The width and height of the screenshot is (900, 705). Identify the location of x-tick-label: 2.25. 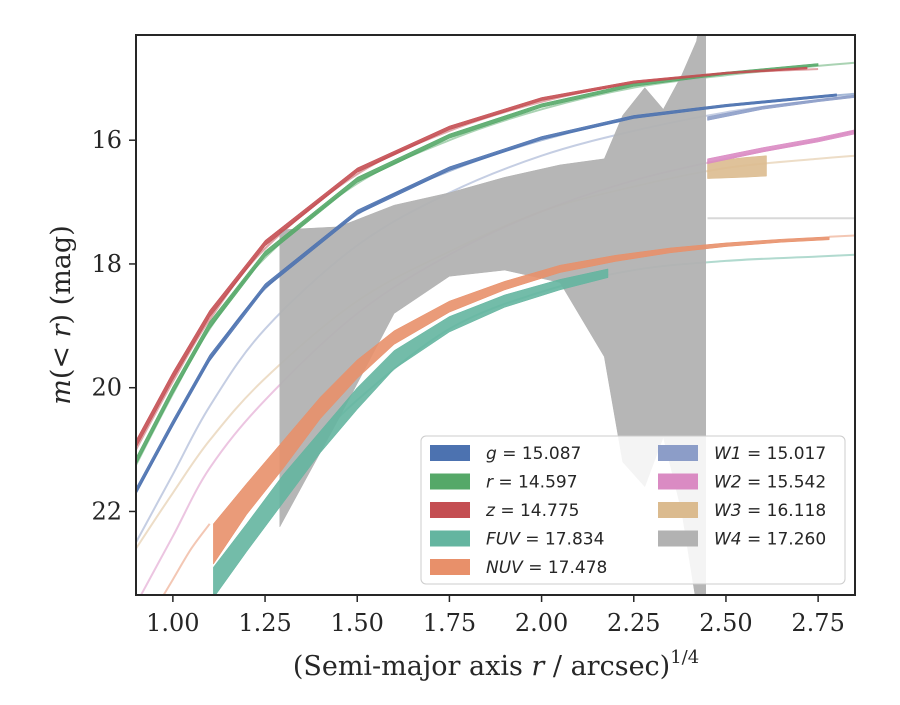
(633, 623).